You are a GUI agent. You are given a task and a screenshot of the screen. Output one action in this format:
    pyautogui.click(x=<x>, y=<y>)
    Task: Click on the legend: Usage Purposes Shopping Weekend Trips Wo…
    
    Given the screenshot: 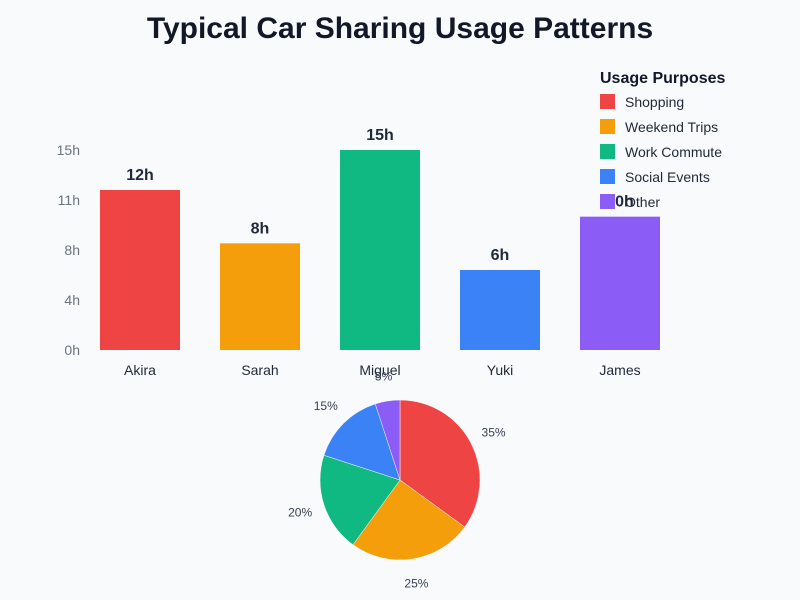 What is the action you would take?
    pyautogui.click(x=662, y=142)
    